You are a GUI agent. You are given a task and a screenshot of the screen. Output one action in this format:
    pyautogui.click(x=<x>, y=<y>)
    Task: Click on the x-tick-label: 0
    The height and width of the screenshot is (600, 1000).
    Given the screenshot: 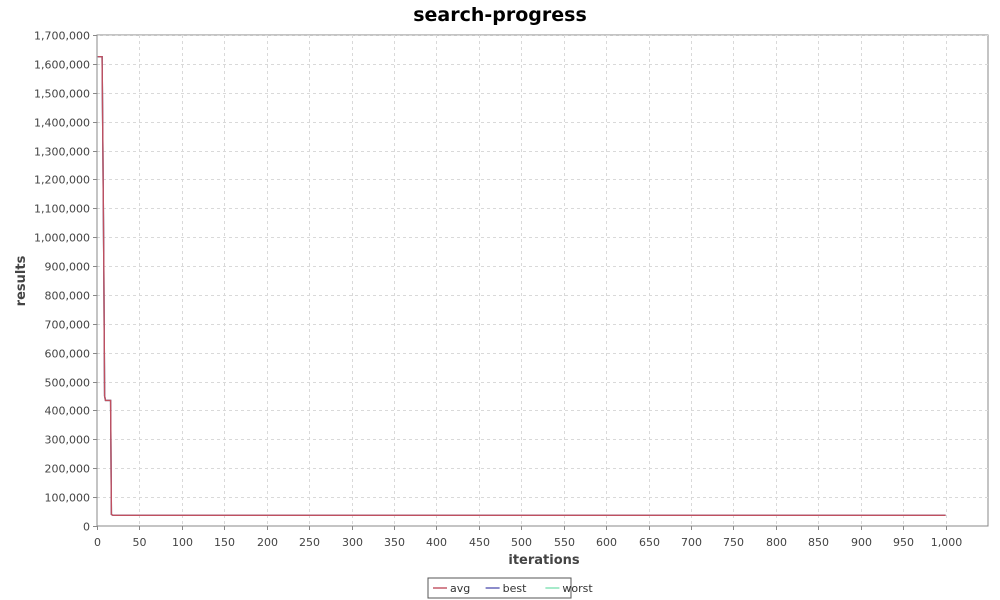 What is the action you would take?
    pyautogui.click(x=97, y=542)
    